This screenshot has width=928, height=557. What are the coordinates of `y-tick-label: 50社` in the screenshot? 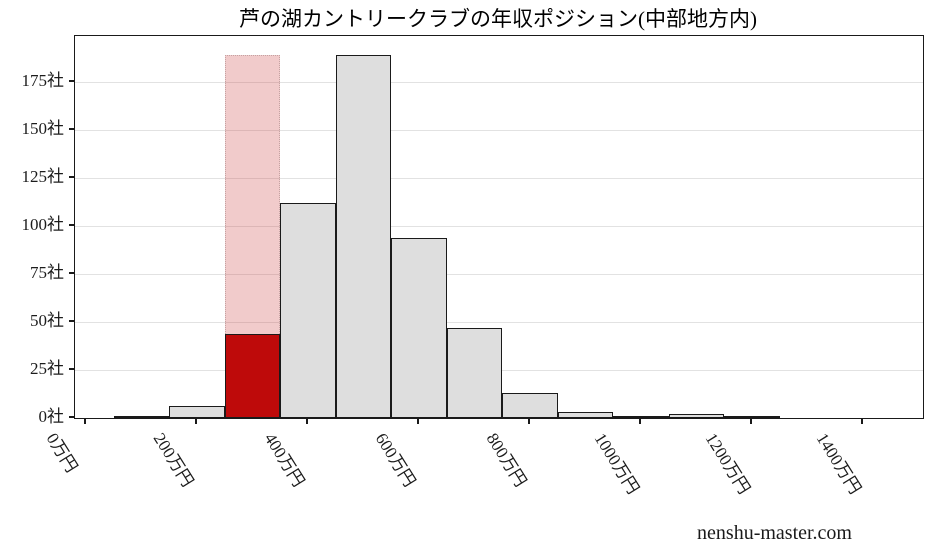 It's located at (47, 321).